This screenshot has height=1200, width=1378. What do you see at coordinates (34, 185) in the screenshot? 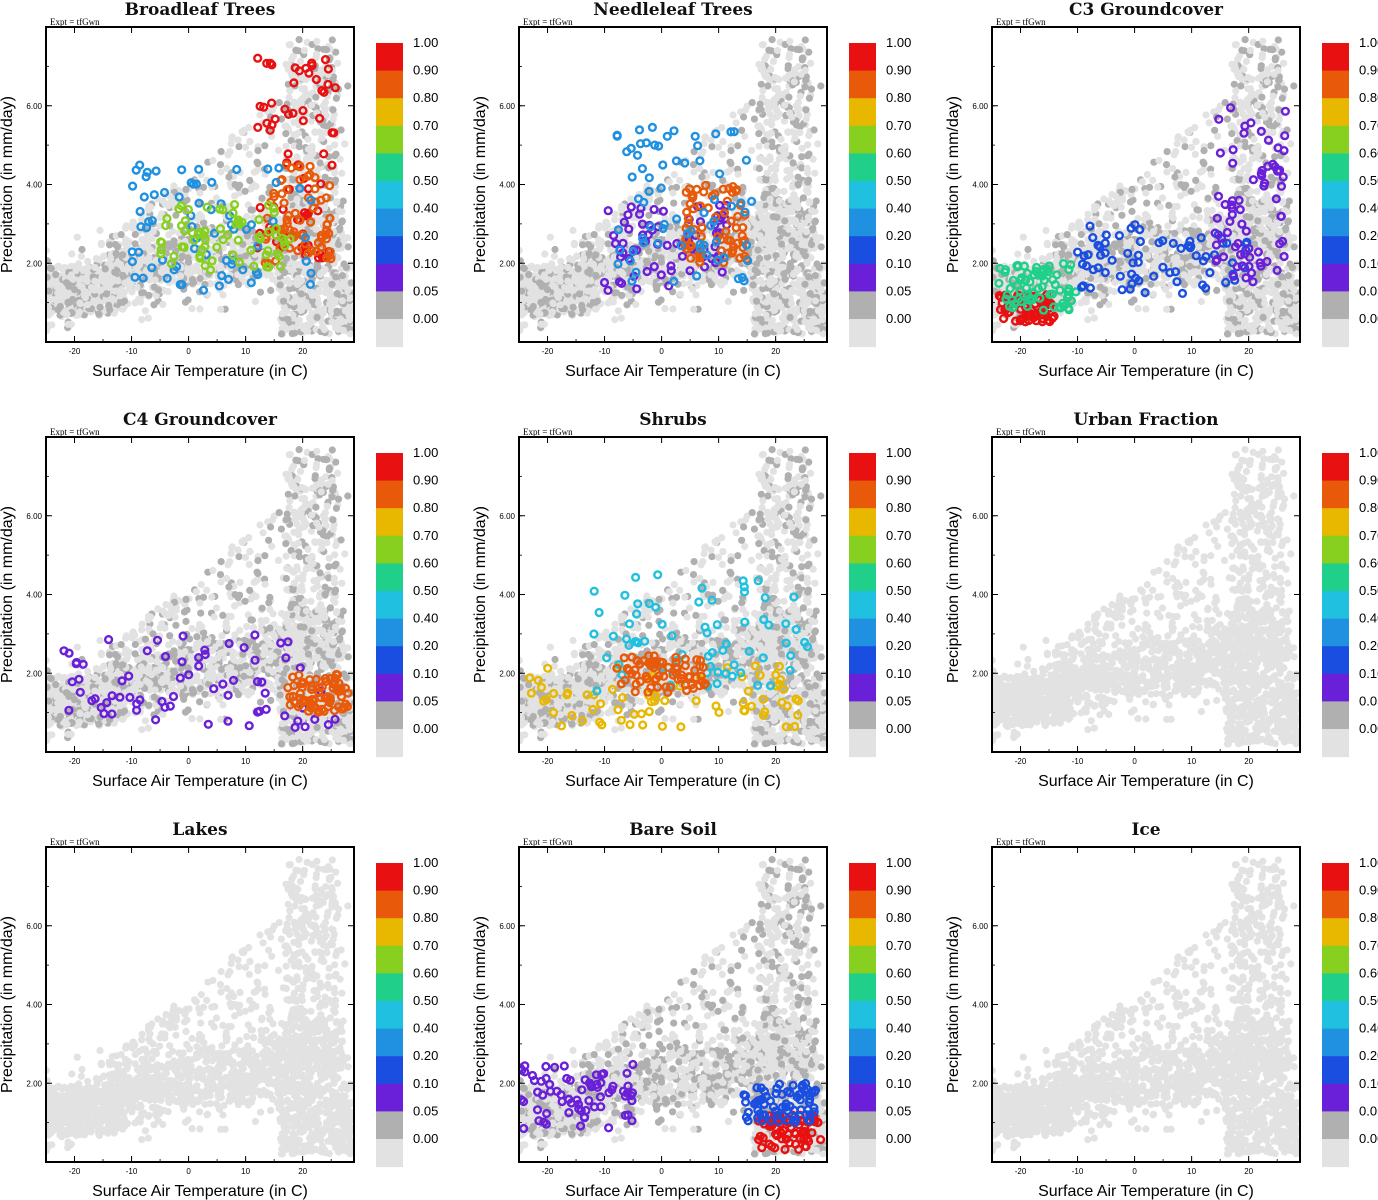
I see `y-tick-label: 4.00` at bounding box center [34, 185].